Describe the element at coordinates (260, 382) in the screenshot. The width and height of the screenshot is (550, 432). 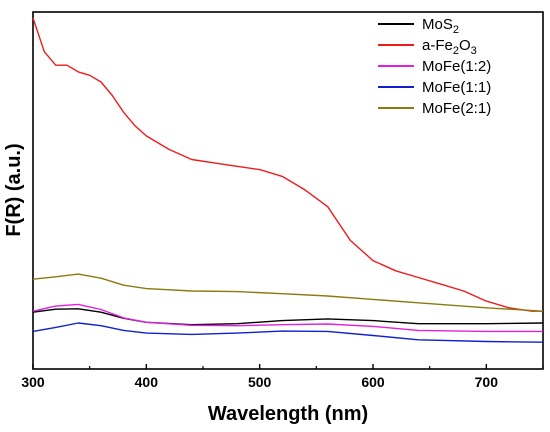
I see `x-tick-label-2: 500` at that location.